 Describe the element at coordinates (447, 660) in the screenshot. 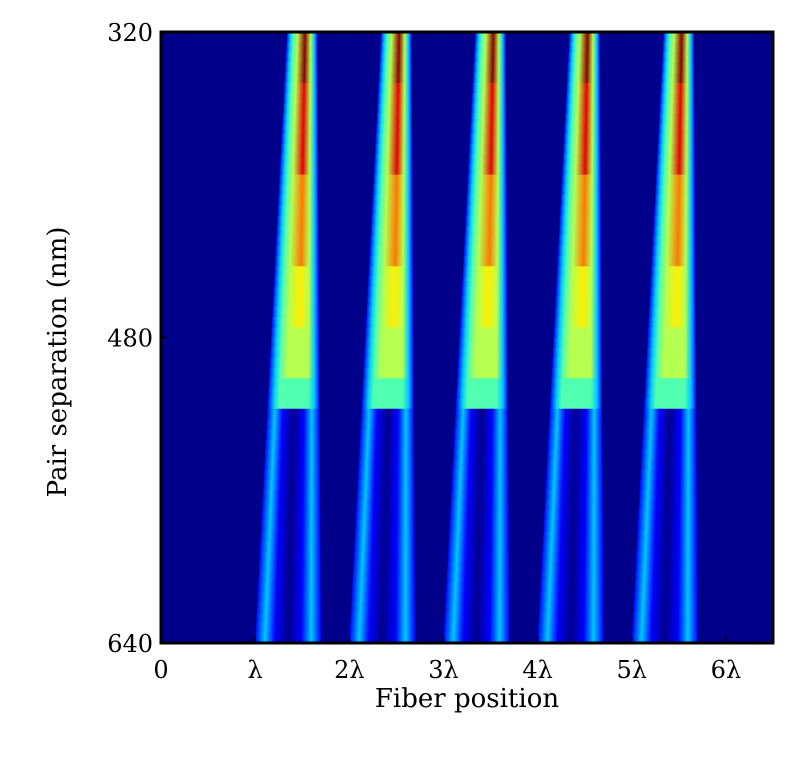

I see `x-axis: 0 λ 2λ 3λ 4λ 5λ 6λ` at that location.